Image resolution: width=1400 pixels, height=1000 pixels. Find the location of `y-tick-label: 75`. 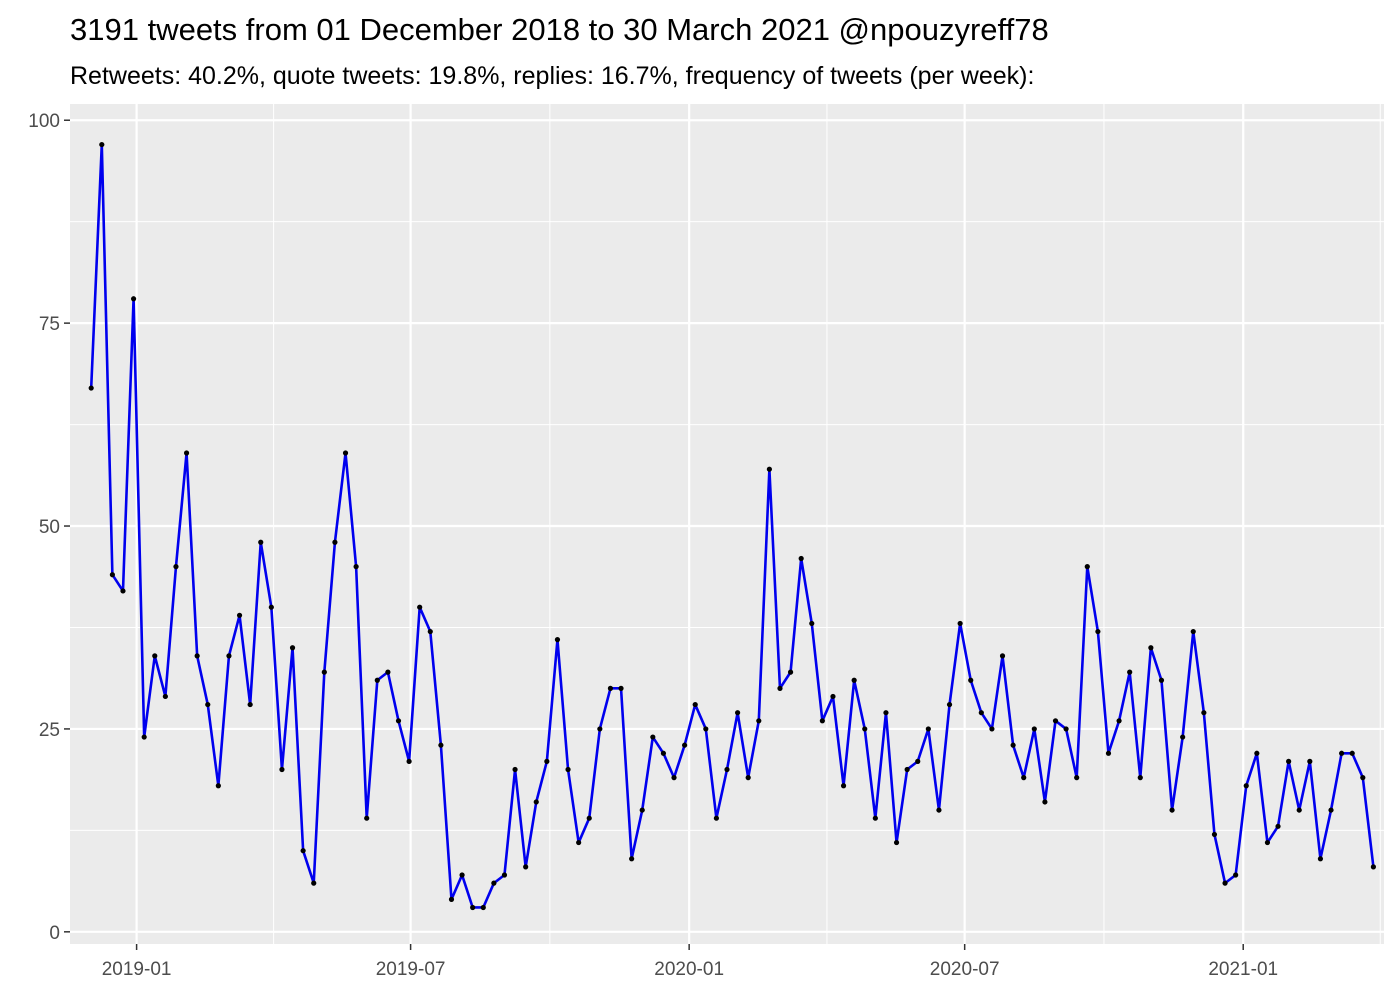

y-tick-label: 75 is located at coordinates (49, 324).